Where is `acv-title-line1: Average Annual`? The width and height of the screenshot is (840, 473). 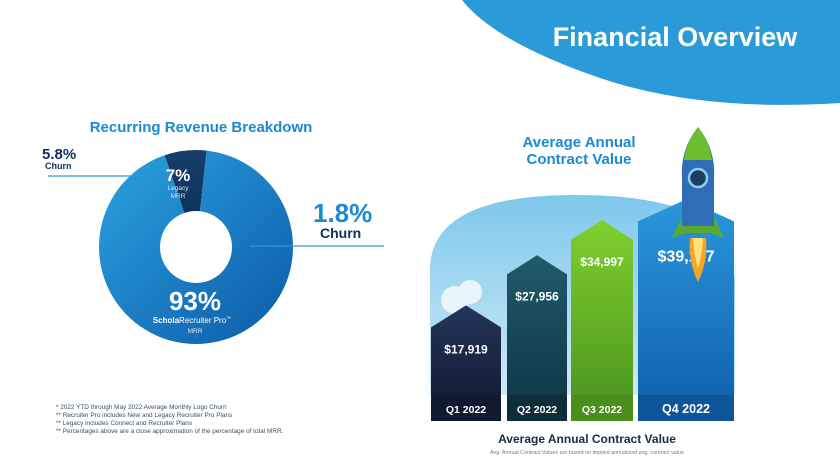 acv-title-line1: Average Annual is located at coordinates (578, 142).